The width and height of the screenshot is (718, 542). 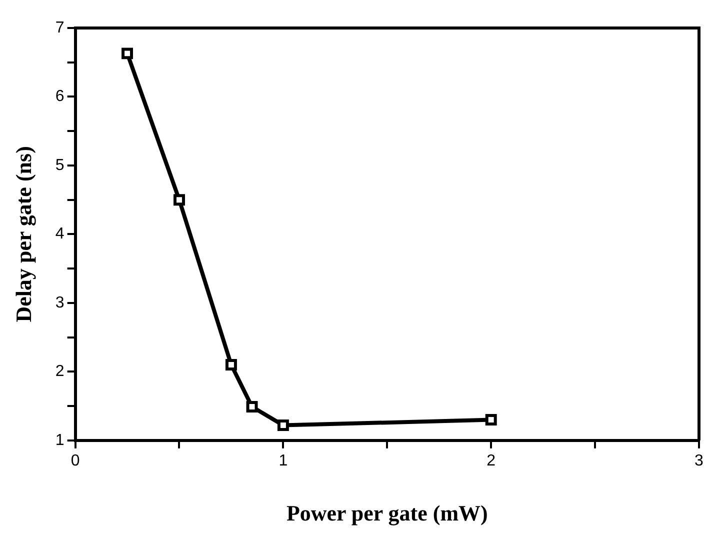 I want to click on y-tick-label: 3, so click(x=59, y=303).